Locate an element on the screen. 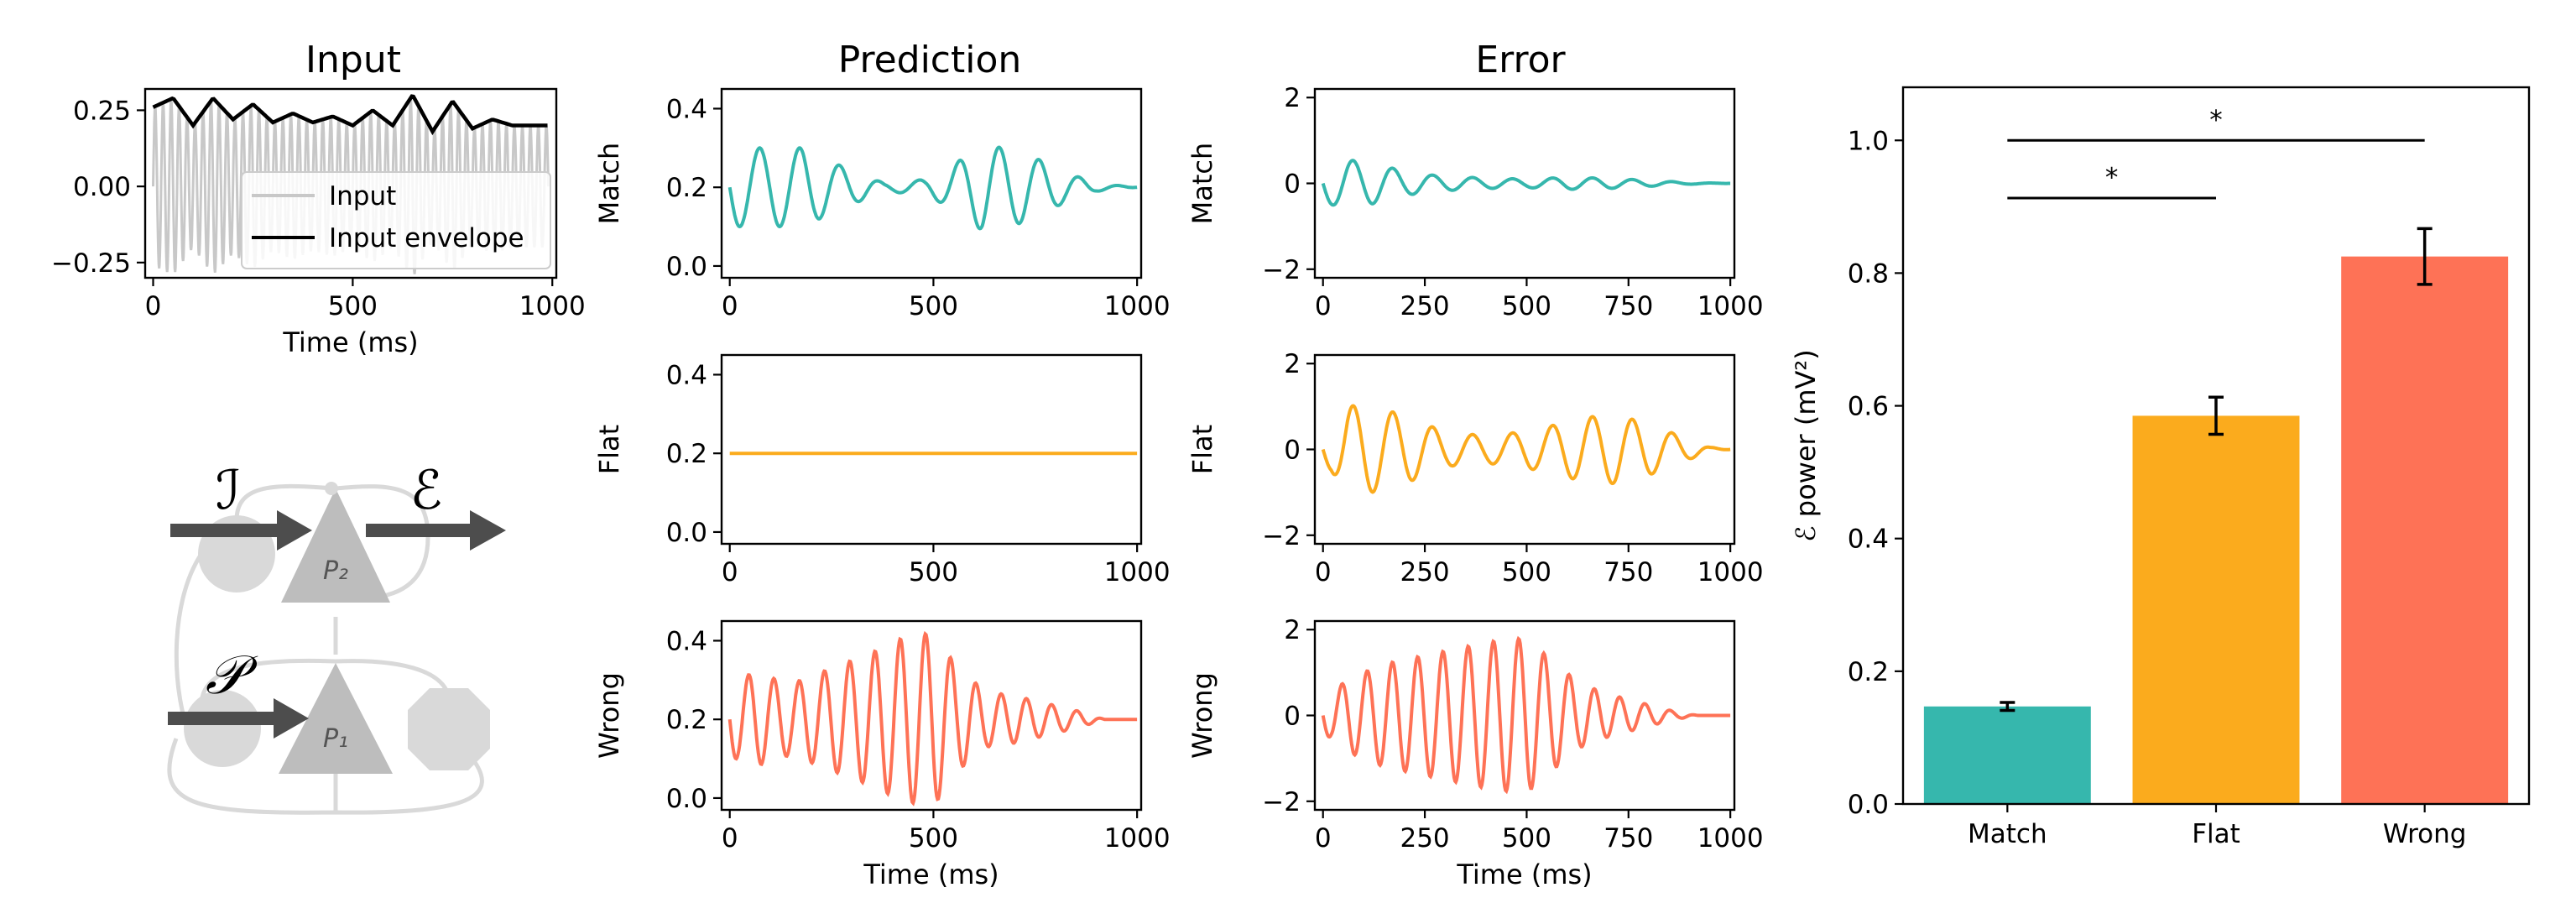 The width and height of the screenshot is (2576, 924). prediction-flat-ytick-label: 0.0 is located at coordinates (686, 533).